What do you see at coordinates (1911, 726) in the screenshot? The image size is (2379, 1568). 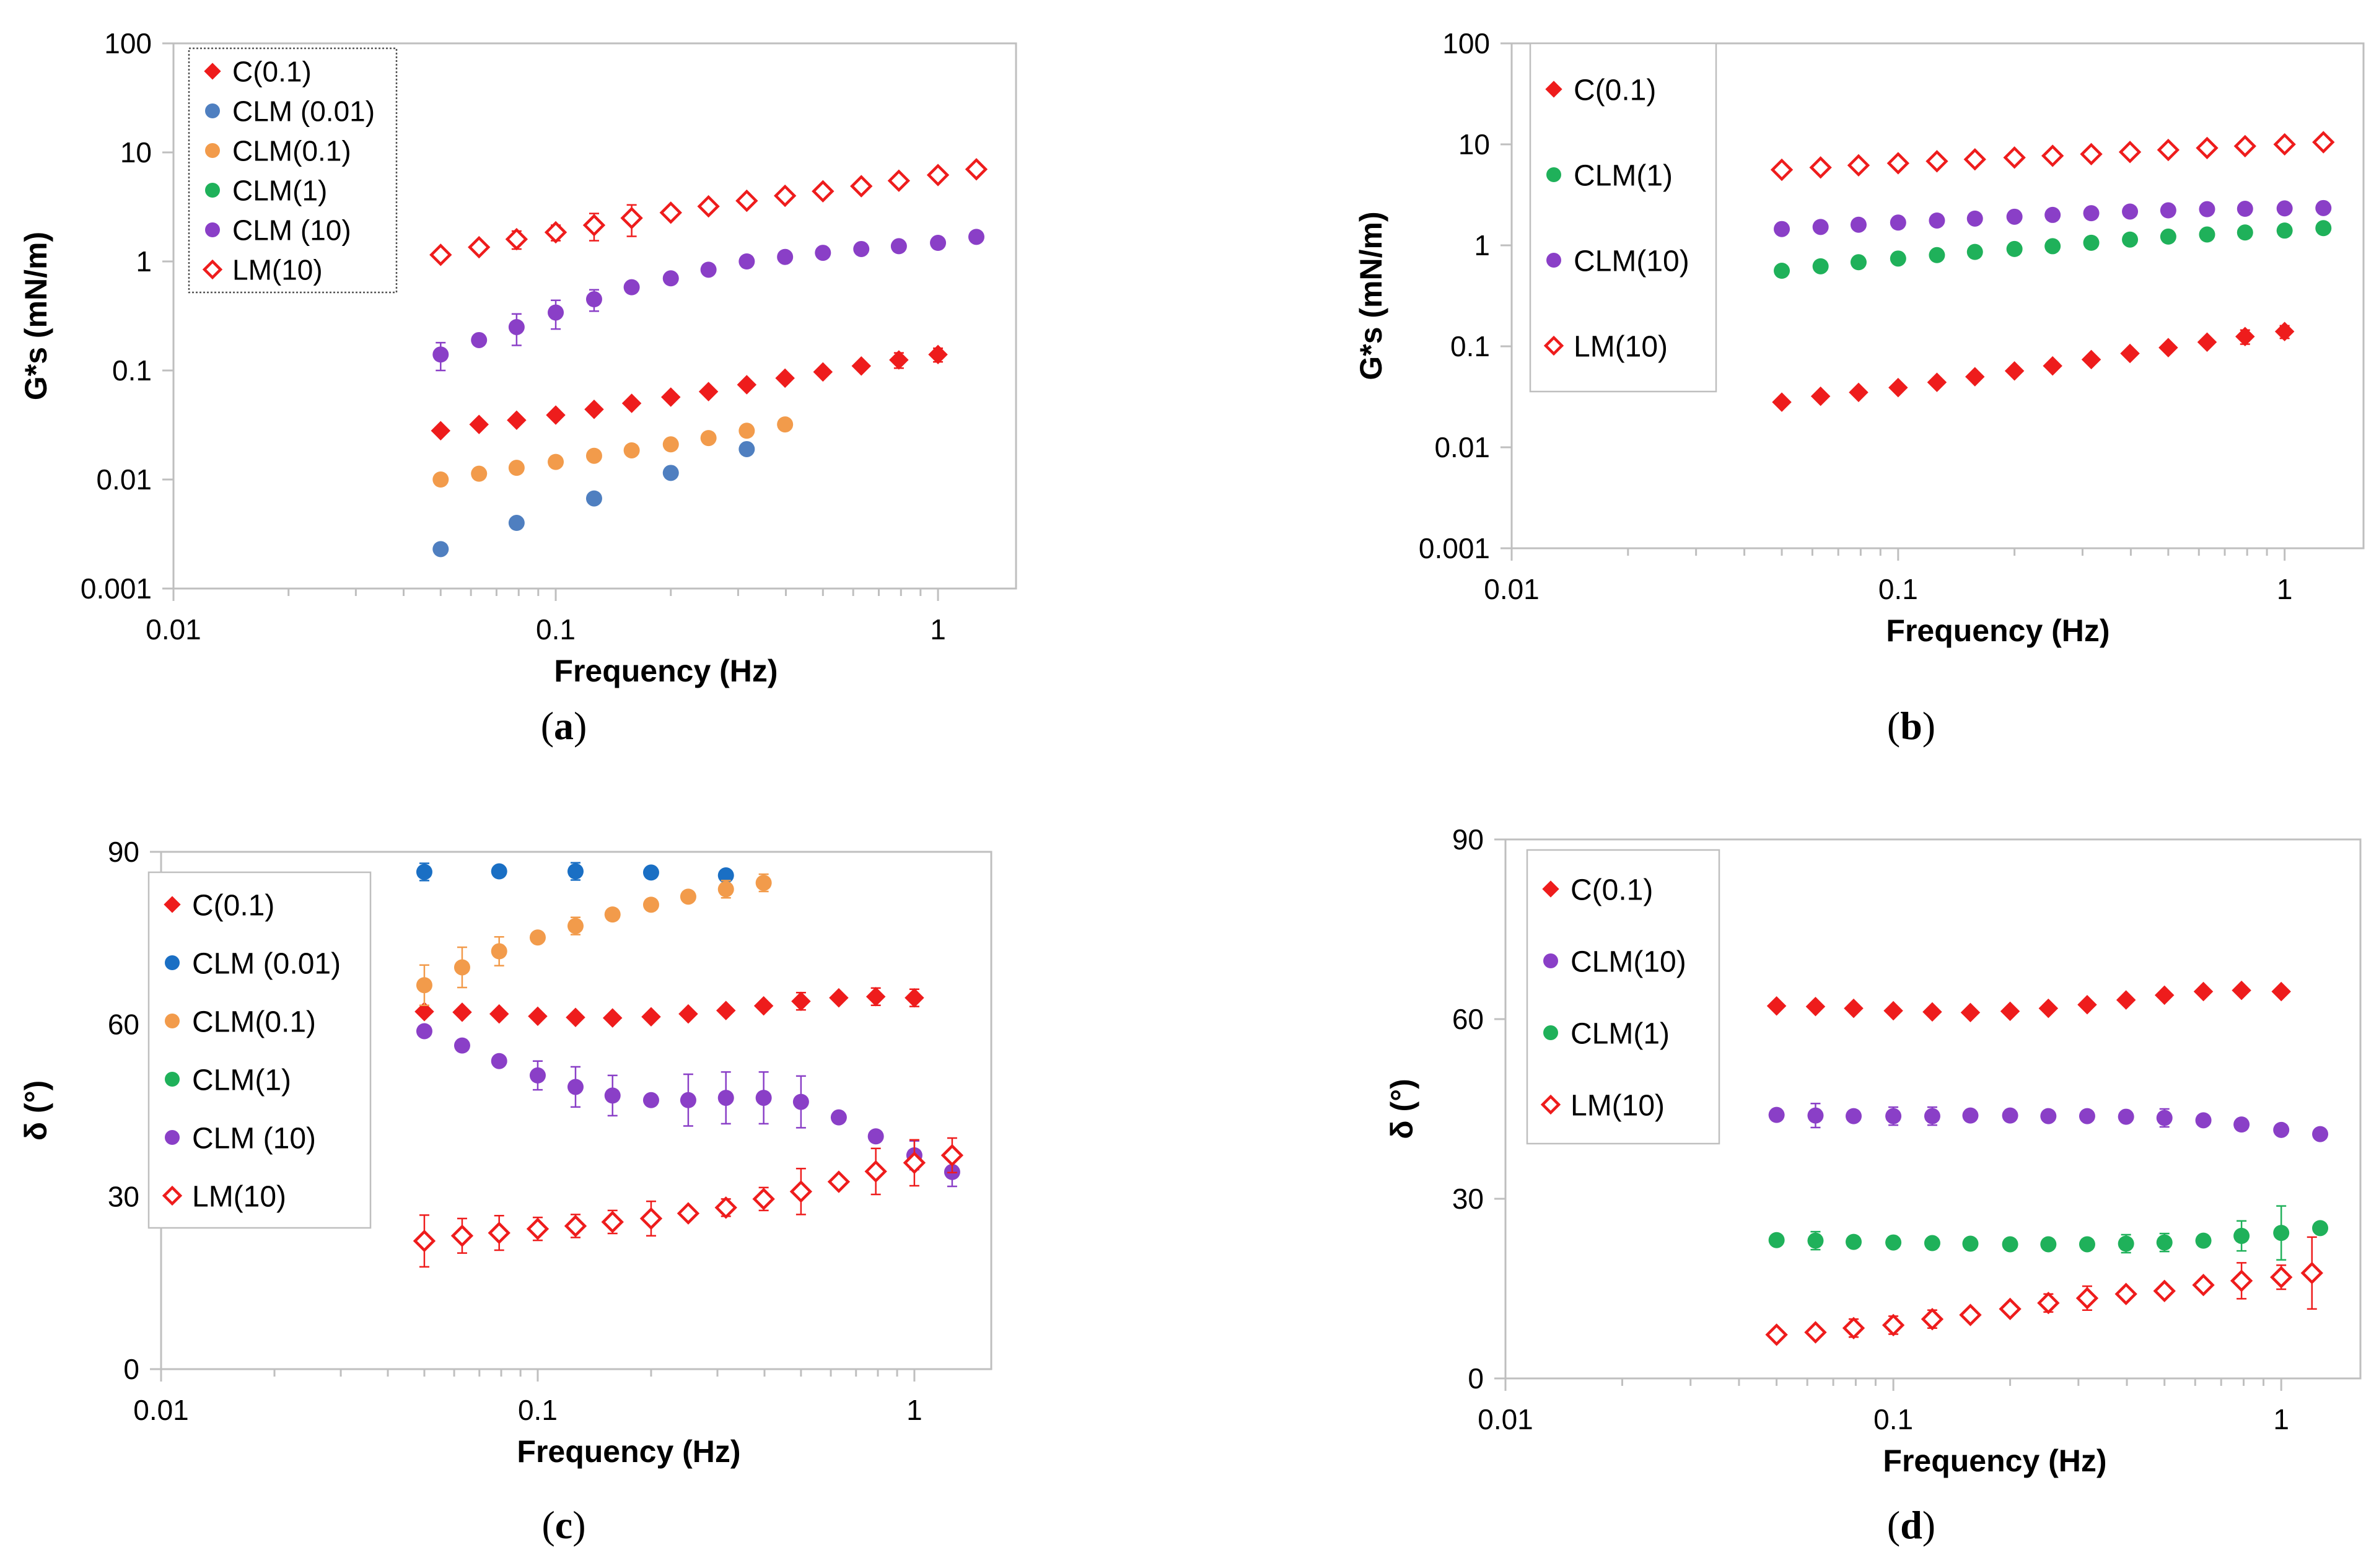 I see `caption-b: (b)` at bounding box center [1911, 726].